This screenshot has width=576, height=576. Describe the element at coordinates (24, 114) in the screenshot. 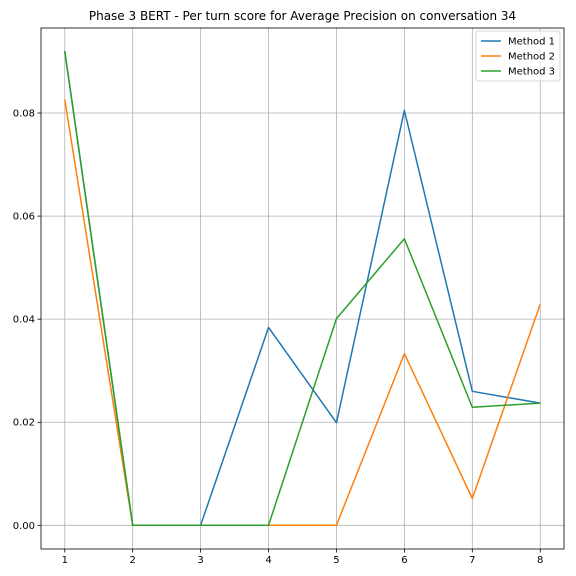

I see `y-tick-label: 0.08` at that location.